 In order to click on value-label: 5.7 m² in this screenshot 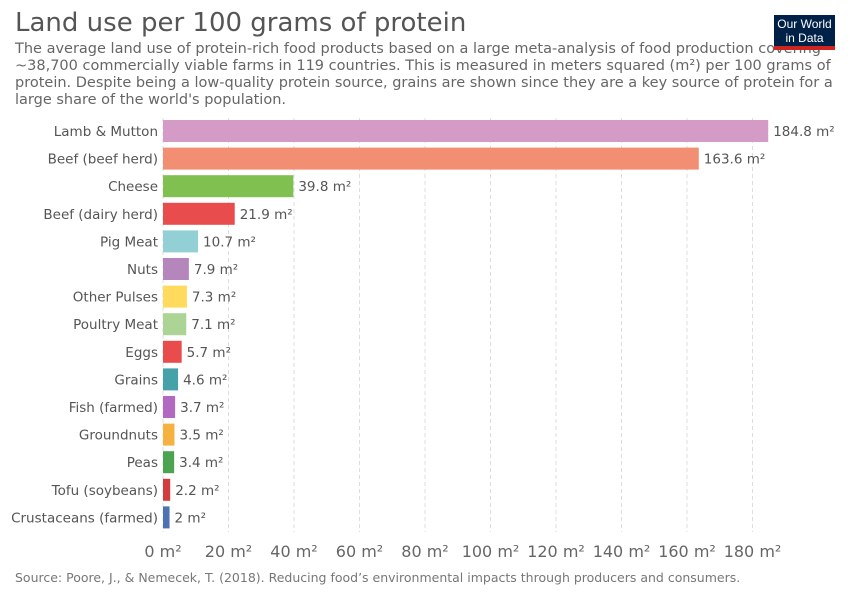, I will do `click(209, 353)`.